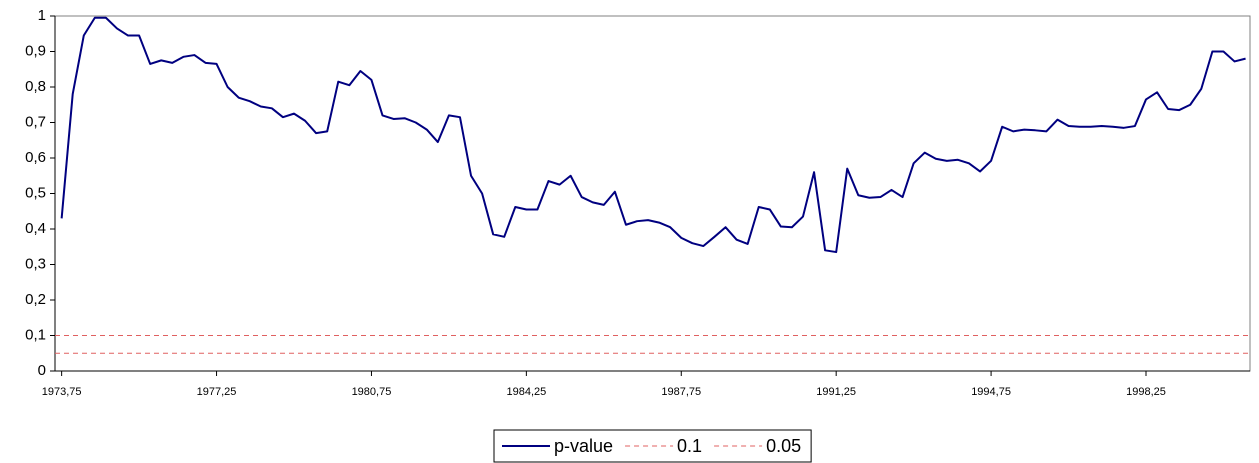 The width and height of the screenshot is (1259, 463). I want to click on y-tick-label: 0,6, so click(35, 157).